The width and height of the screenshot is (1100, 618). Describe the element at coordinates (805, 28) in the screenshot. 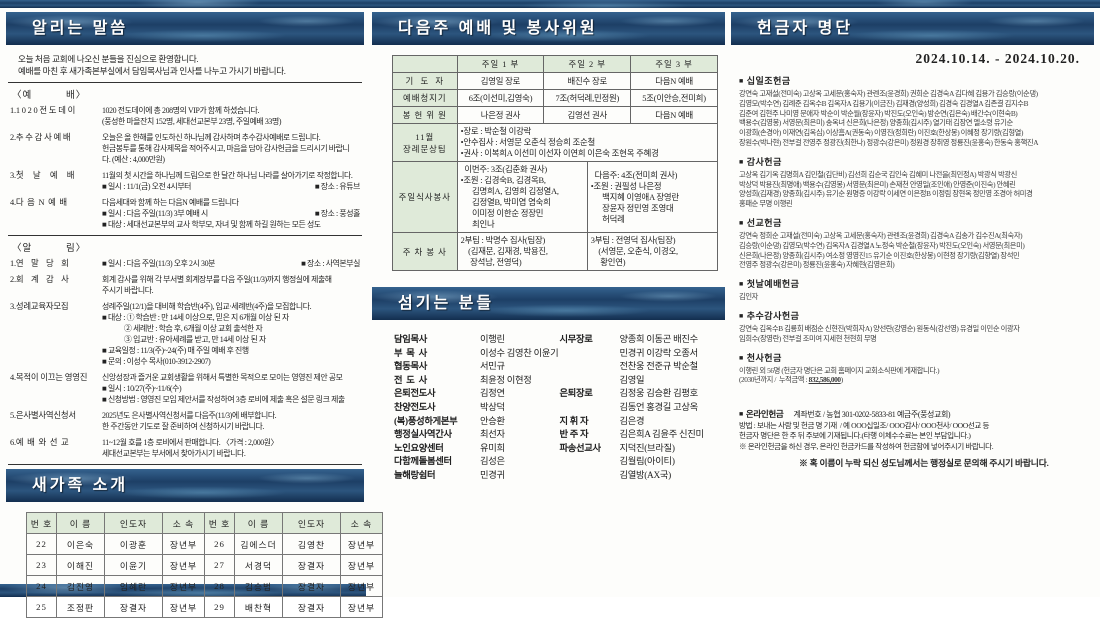

I see `offering-title: 헌금자 명단` at that location.